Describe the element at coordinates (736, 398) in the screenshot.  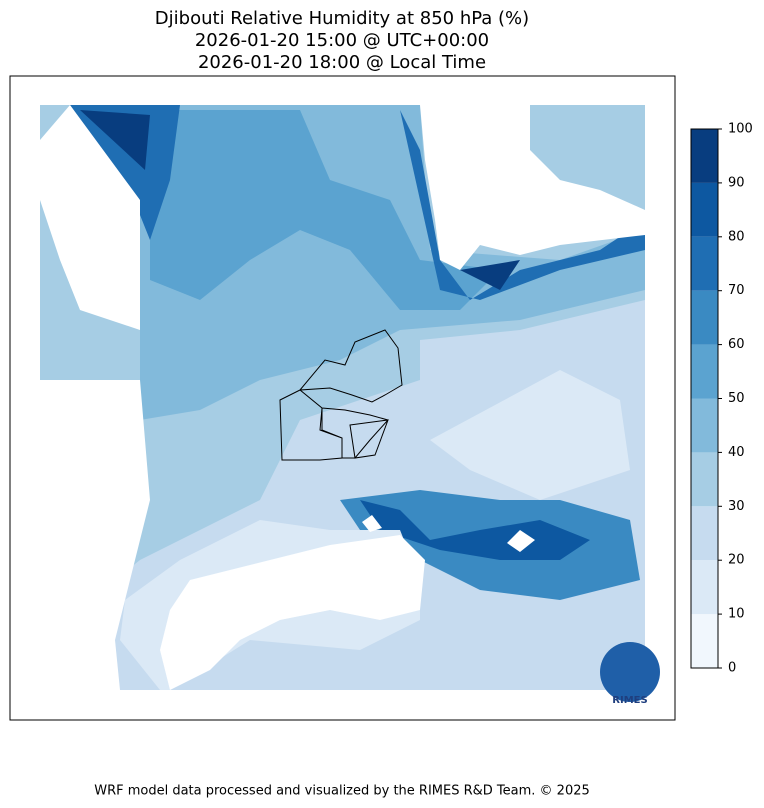
I see `colorbar-tick-label: 50` at that location.